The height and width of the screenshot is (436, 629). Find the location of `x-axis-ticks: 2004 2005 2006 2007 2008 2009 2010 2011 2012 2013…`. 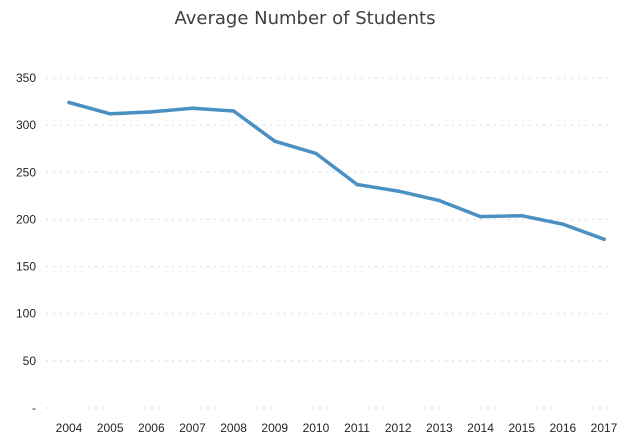

x-axis-ticks: 2004 2005 2006 2007 2008 2009 2010 2011 2012 2013… is located at coordinates (337, 428).